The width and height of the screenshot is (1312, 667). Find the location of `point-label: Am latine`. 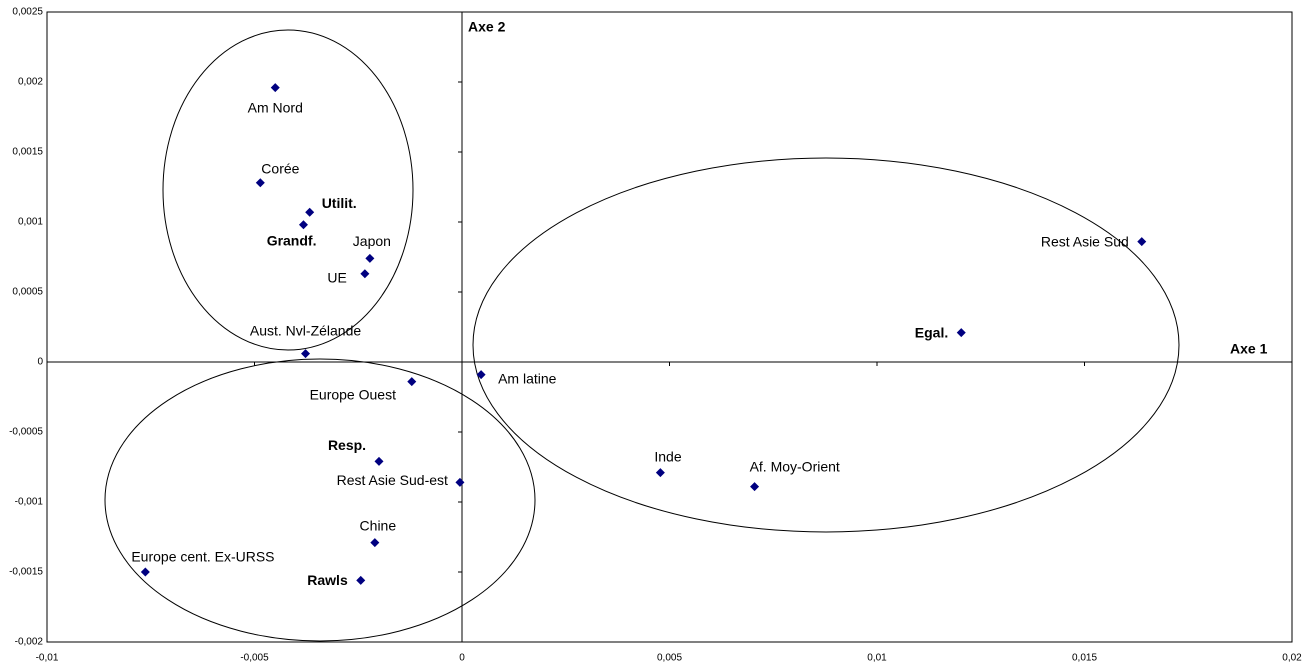

point-label: Am latine is located at coordinates (527, 378).